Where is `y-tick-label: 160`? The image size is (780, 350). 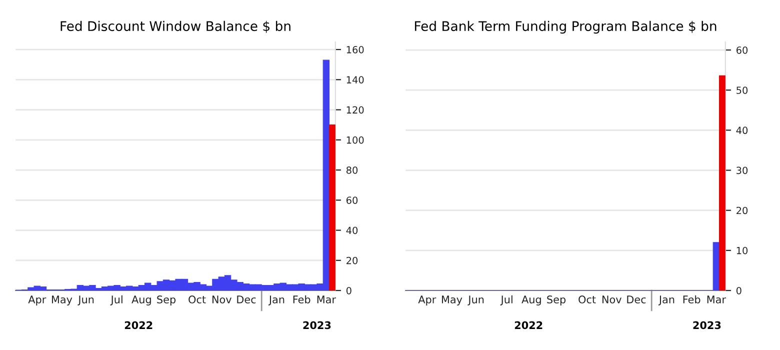
y-tick-label: 160 is located at coordinates (355, 50).